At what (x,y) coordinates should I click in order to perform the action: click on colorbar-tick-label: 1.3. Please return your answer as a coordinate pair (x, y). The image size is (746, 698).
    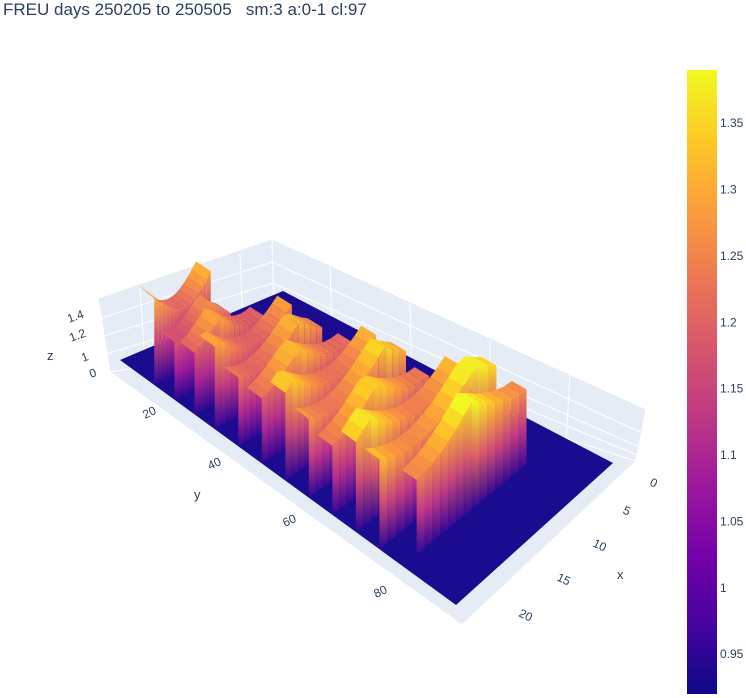
    Looking at the image, I should click on (728, 189).